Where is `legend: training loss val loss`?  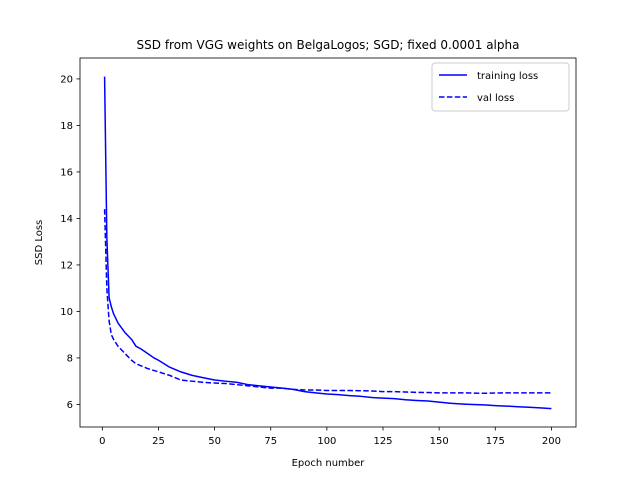
legend: training loss val loss is located at coordinates (500, 87).